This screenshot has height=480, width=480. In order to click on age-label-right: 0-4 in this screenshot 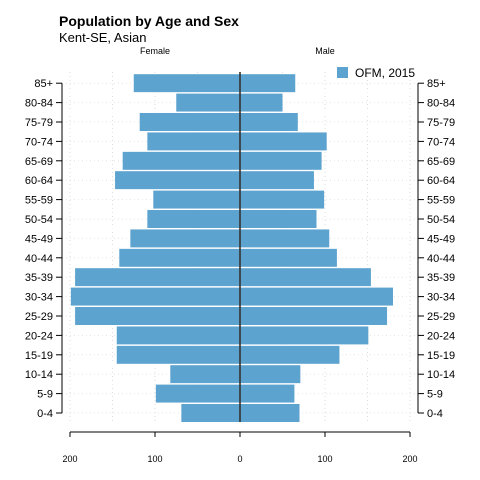, I will do `click(435, 414)`.